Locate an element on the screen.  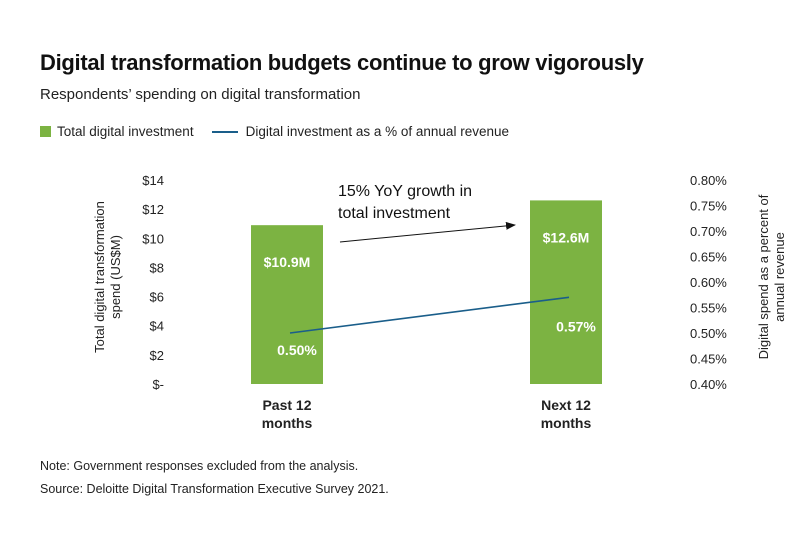
left-tick-label: $14 is located at coordinates (153, 180).